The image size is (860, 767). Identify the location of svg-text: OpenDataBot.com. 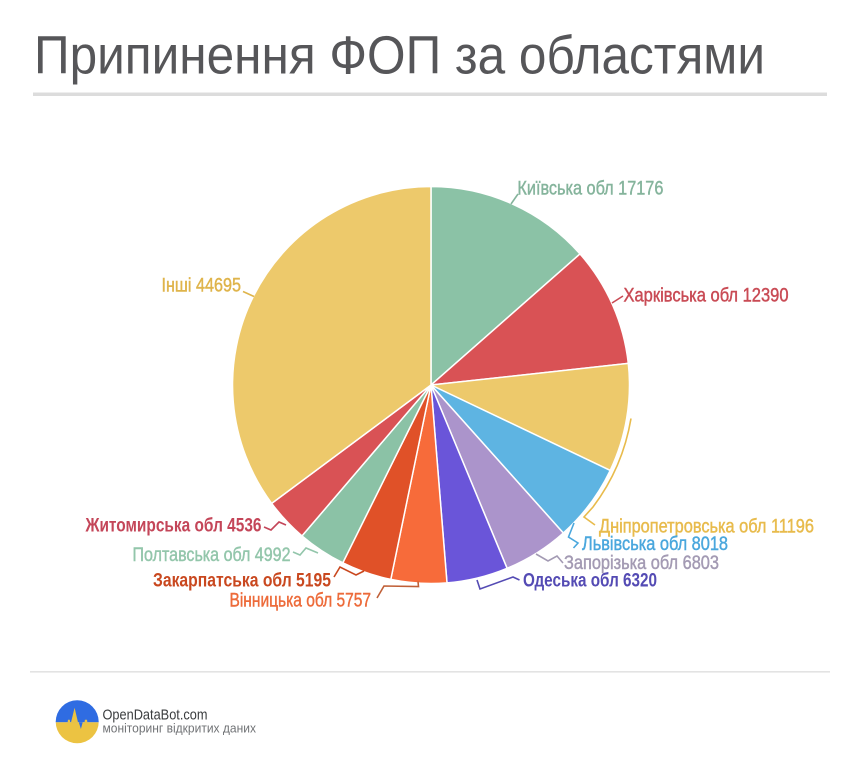
(155, 716).